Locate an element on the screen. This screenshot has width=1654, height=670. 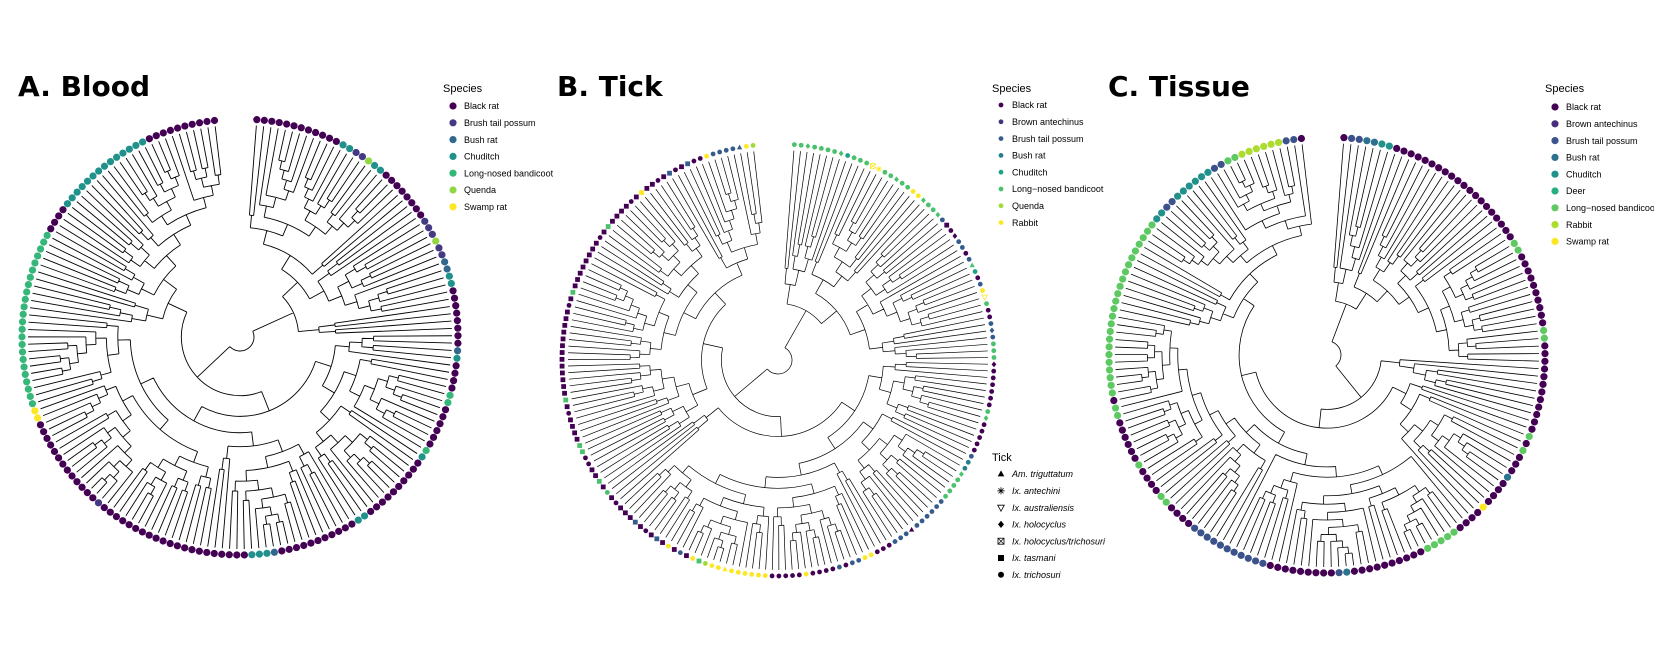
circle-icon is located at coordinates (1001, 574).